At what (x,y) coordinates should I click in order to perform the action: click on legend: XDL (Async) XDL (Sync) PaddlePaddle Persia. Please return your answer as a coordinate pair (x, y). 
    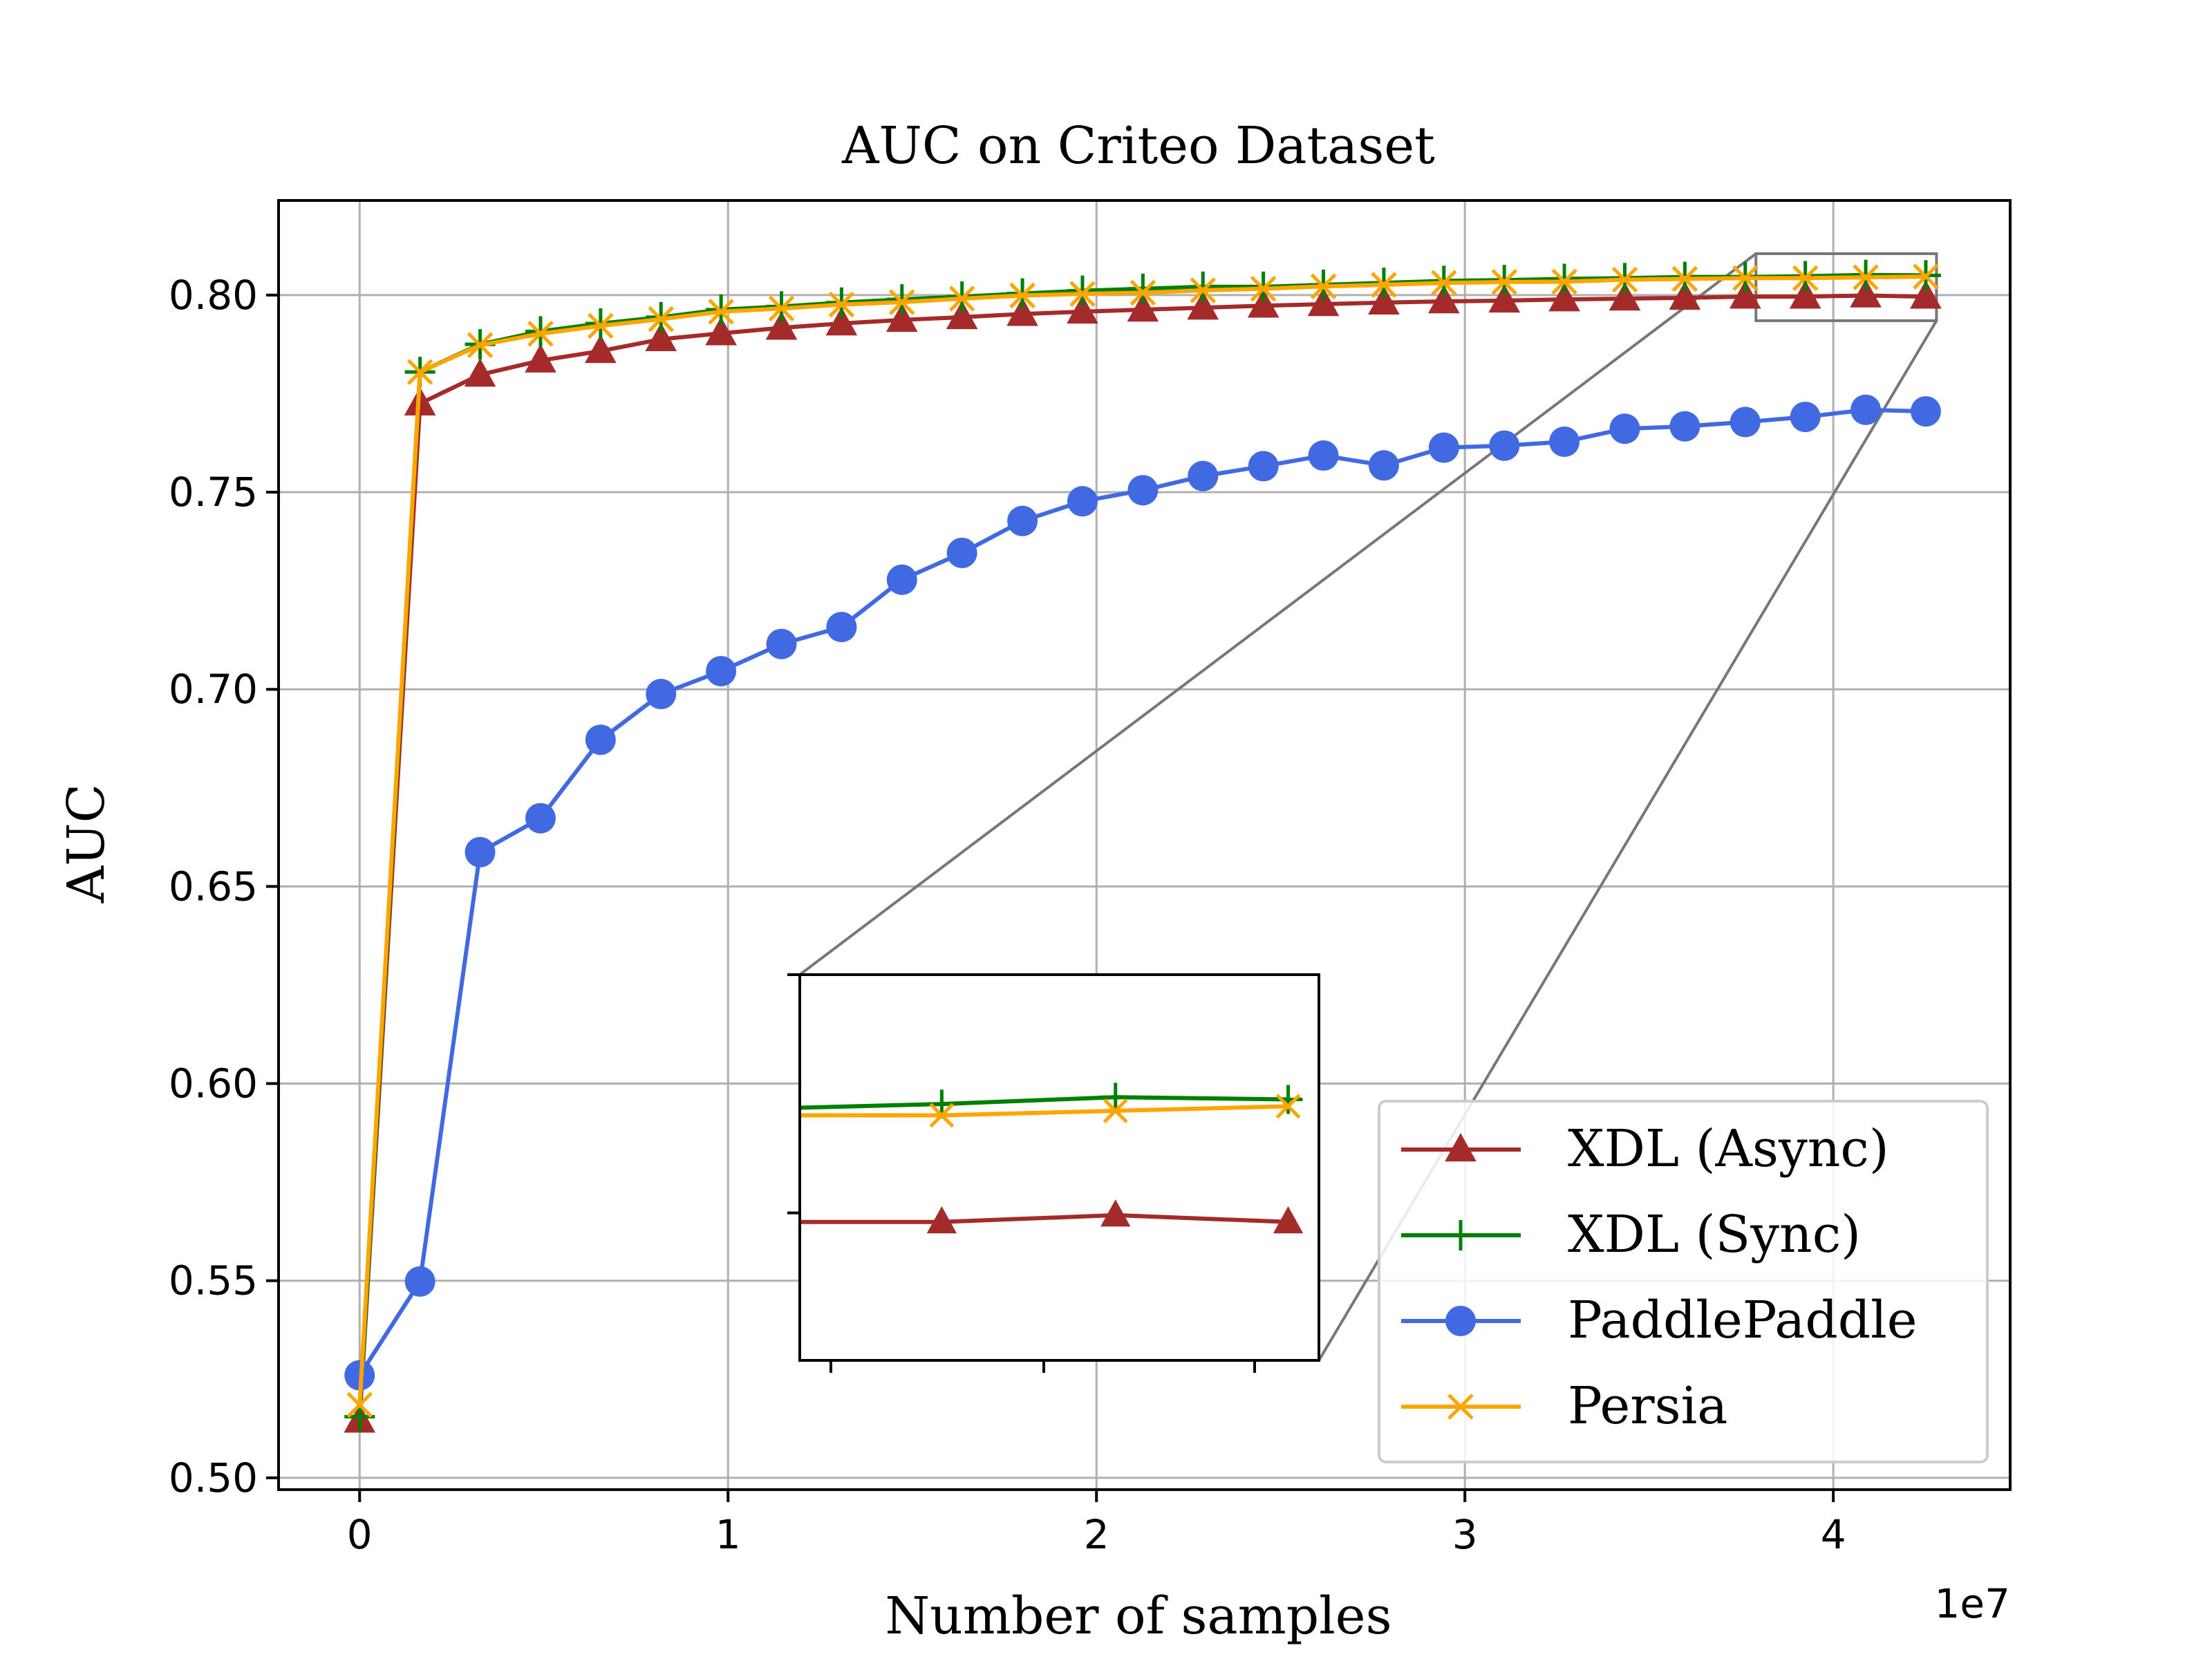
    Looking at the image, I should click on (1684, 1281).